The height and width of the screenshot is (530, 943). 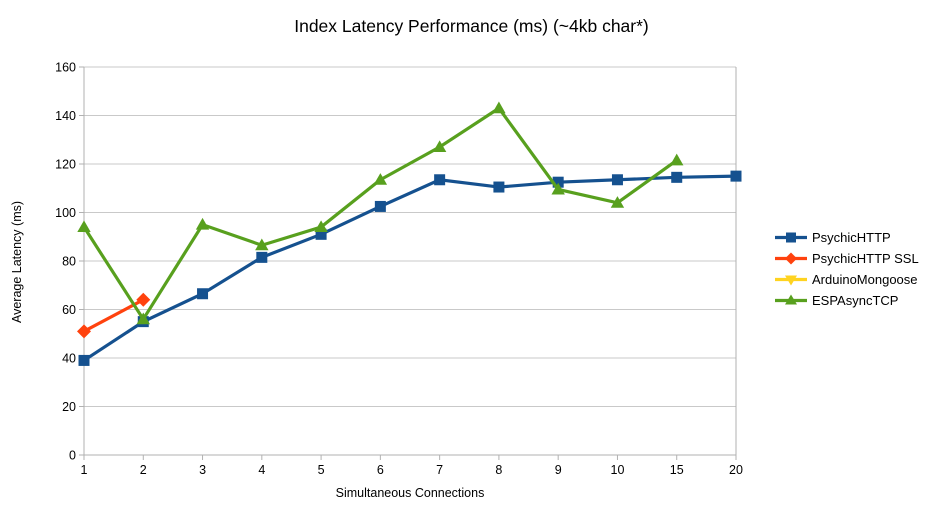 What do you see at coordinates (69, 407) in the screenshot?
I see `y-tick-label: 20` at bounding box center [69, 407].